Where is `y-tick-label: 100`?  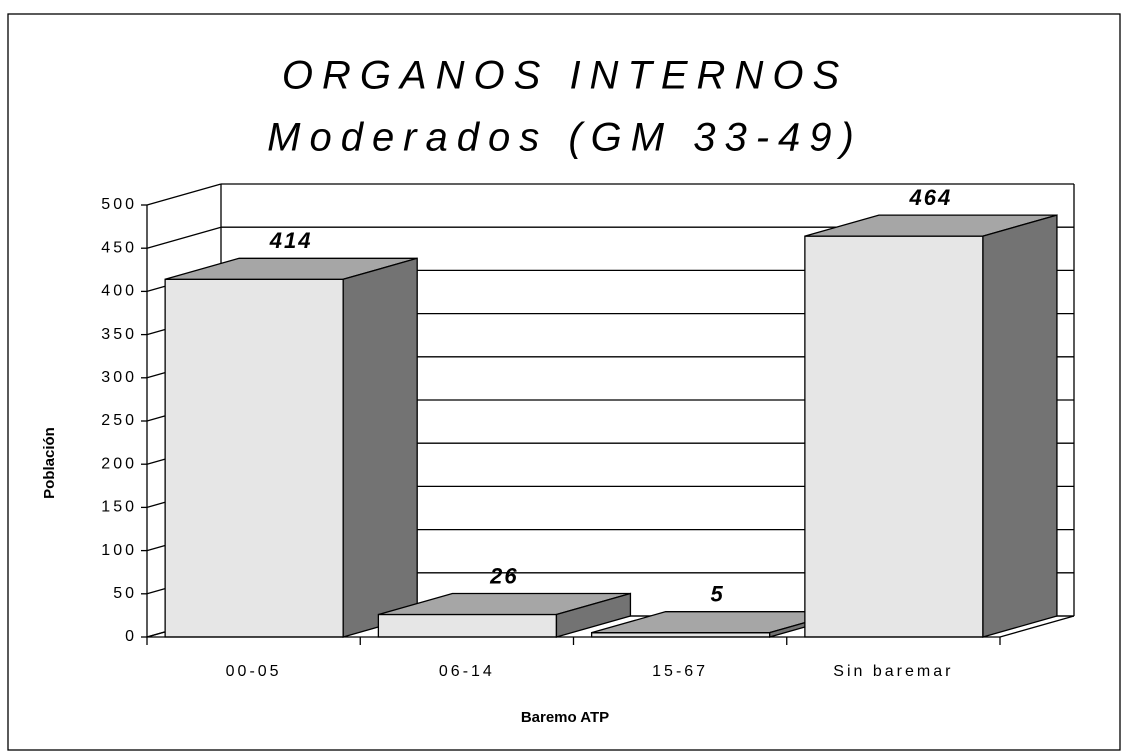
y-tick-label: 100 is located at coordinates (119, 550).